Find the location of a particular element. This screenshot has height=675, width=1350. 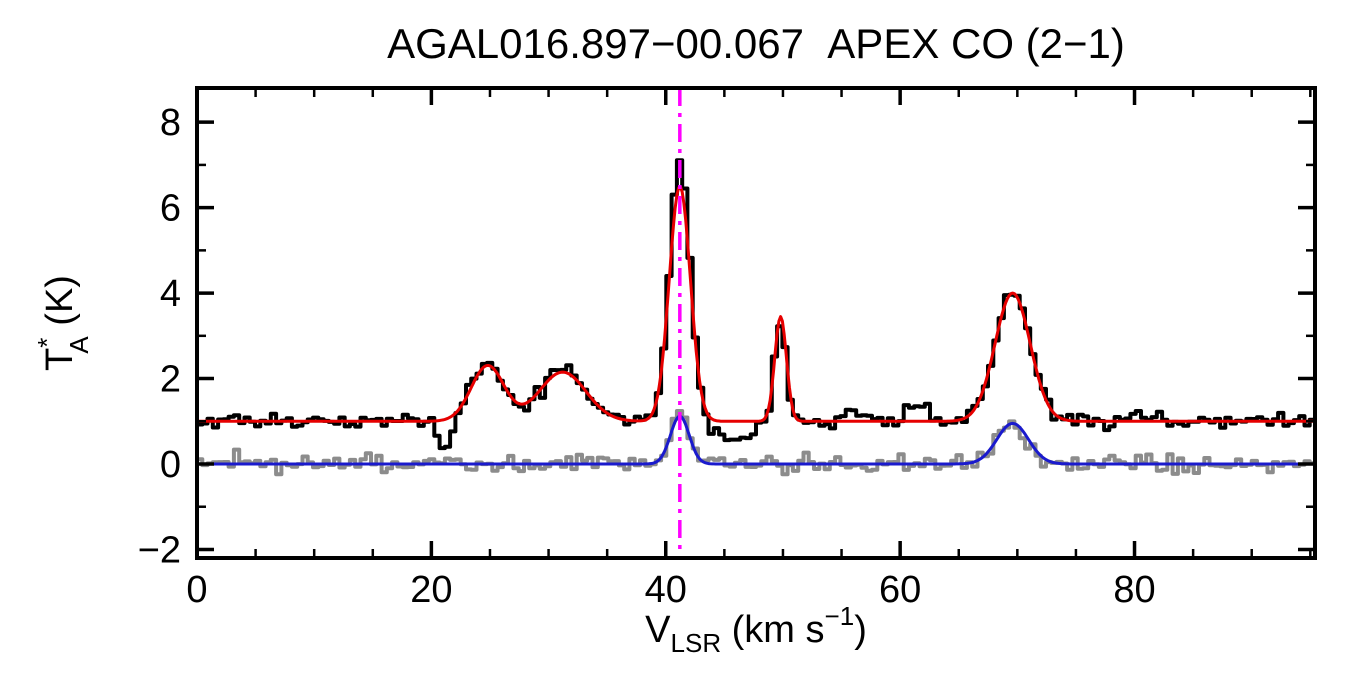

x-tick-label: 40 is located at coordinates (666, 590).